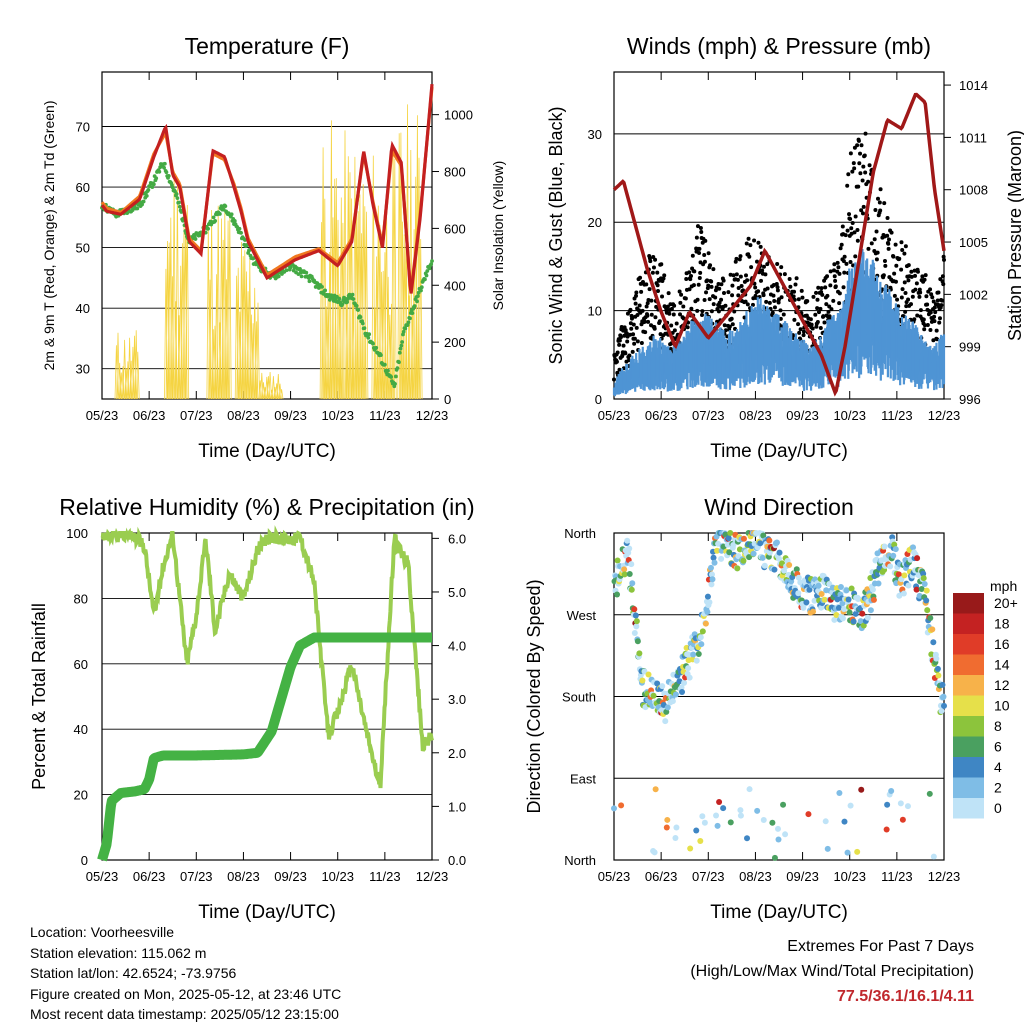 This screenshot has height=1025, width=1024. Describe the element at coordinates (556, 235) in the screenshot. I see `winds-ylabel: Sonic Wind & Gust (Blue, Black)` at that location.